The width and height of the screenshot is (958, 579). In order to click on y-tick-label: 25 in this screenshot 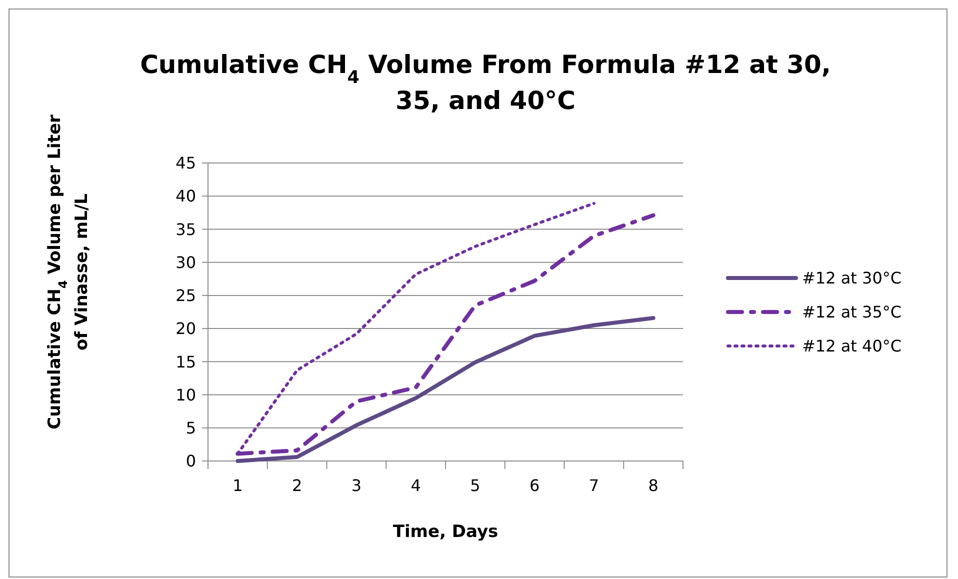, I will do `click(186, 296)`.